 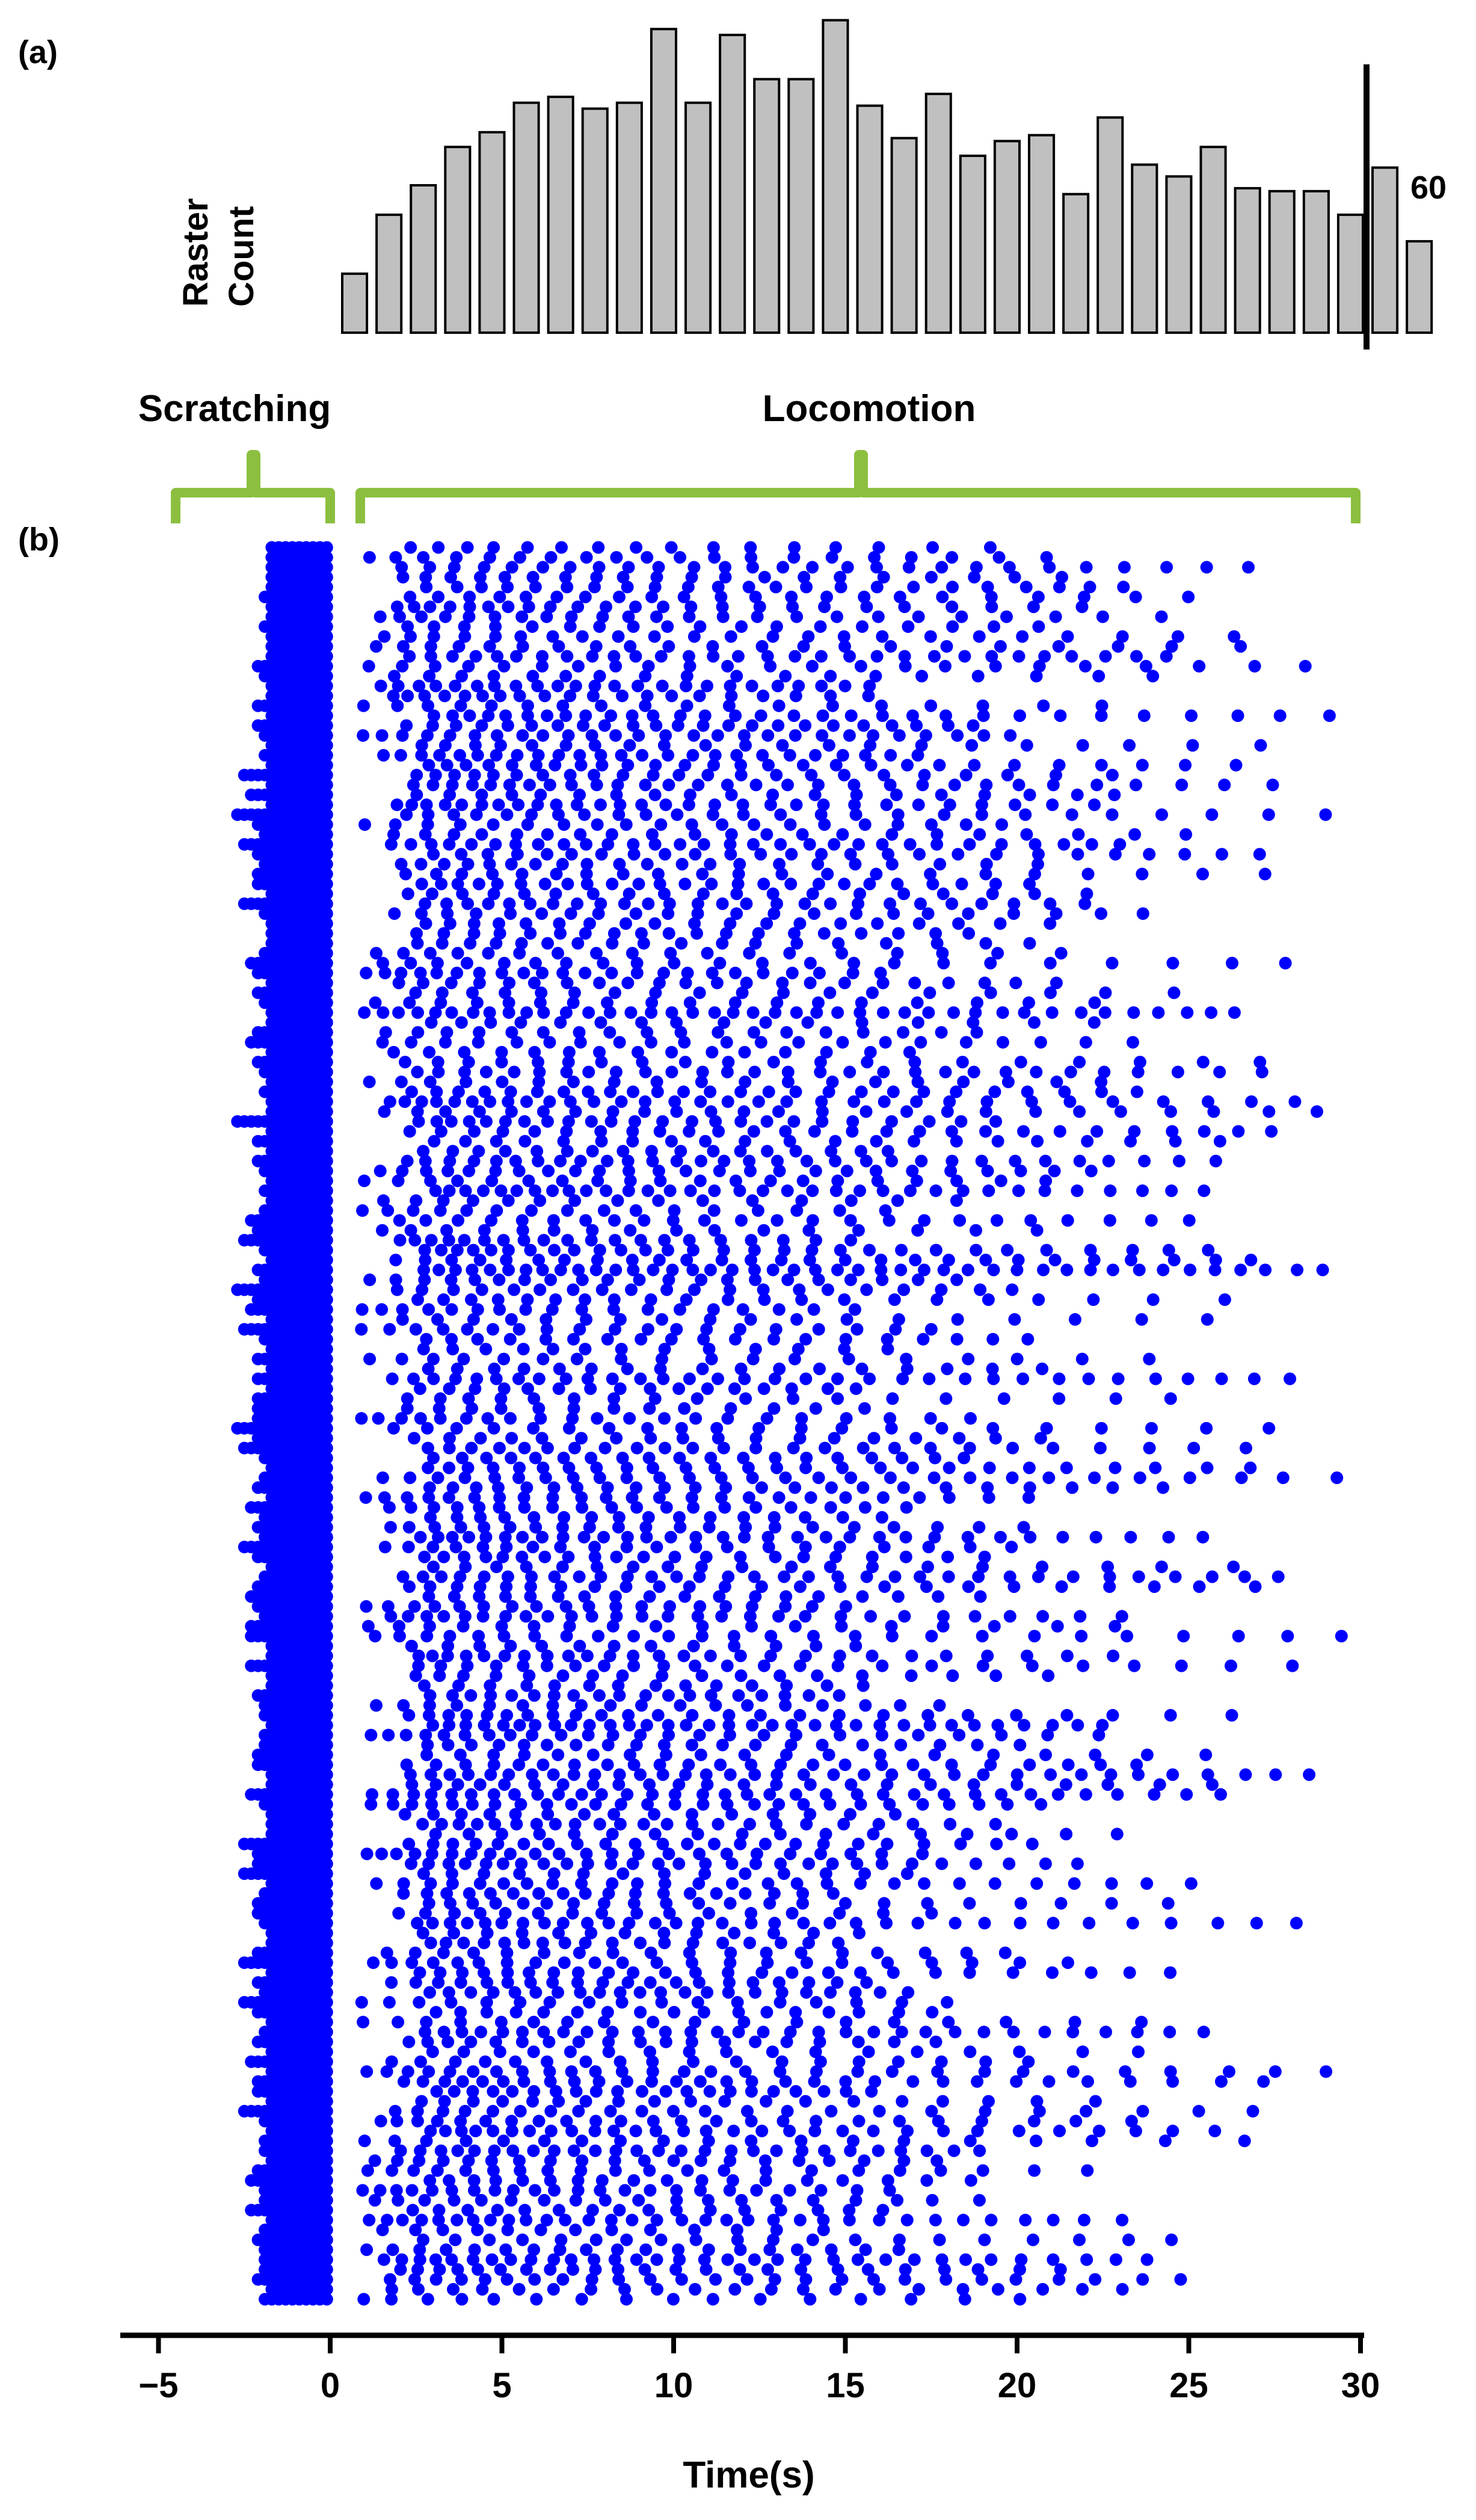 What do you see at coordinates (1419, 287) in the screenshot?
I see `histogram-bar` at bounding box center [1419, 287].